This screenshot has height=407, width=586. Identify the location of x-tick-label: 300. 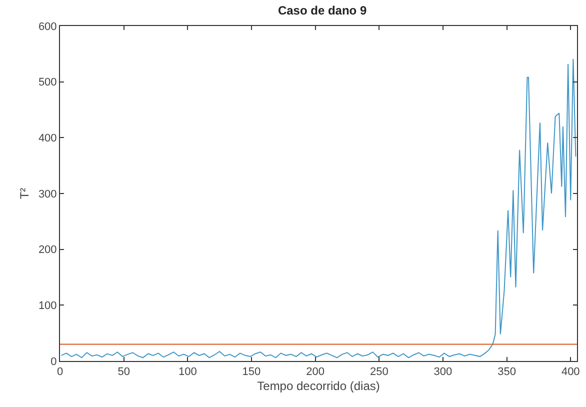
(443, 372).